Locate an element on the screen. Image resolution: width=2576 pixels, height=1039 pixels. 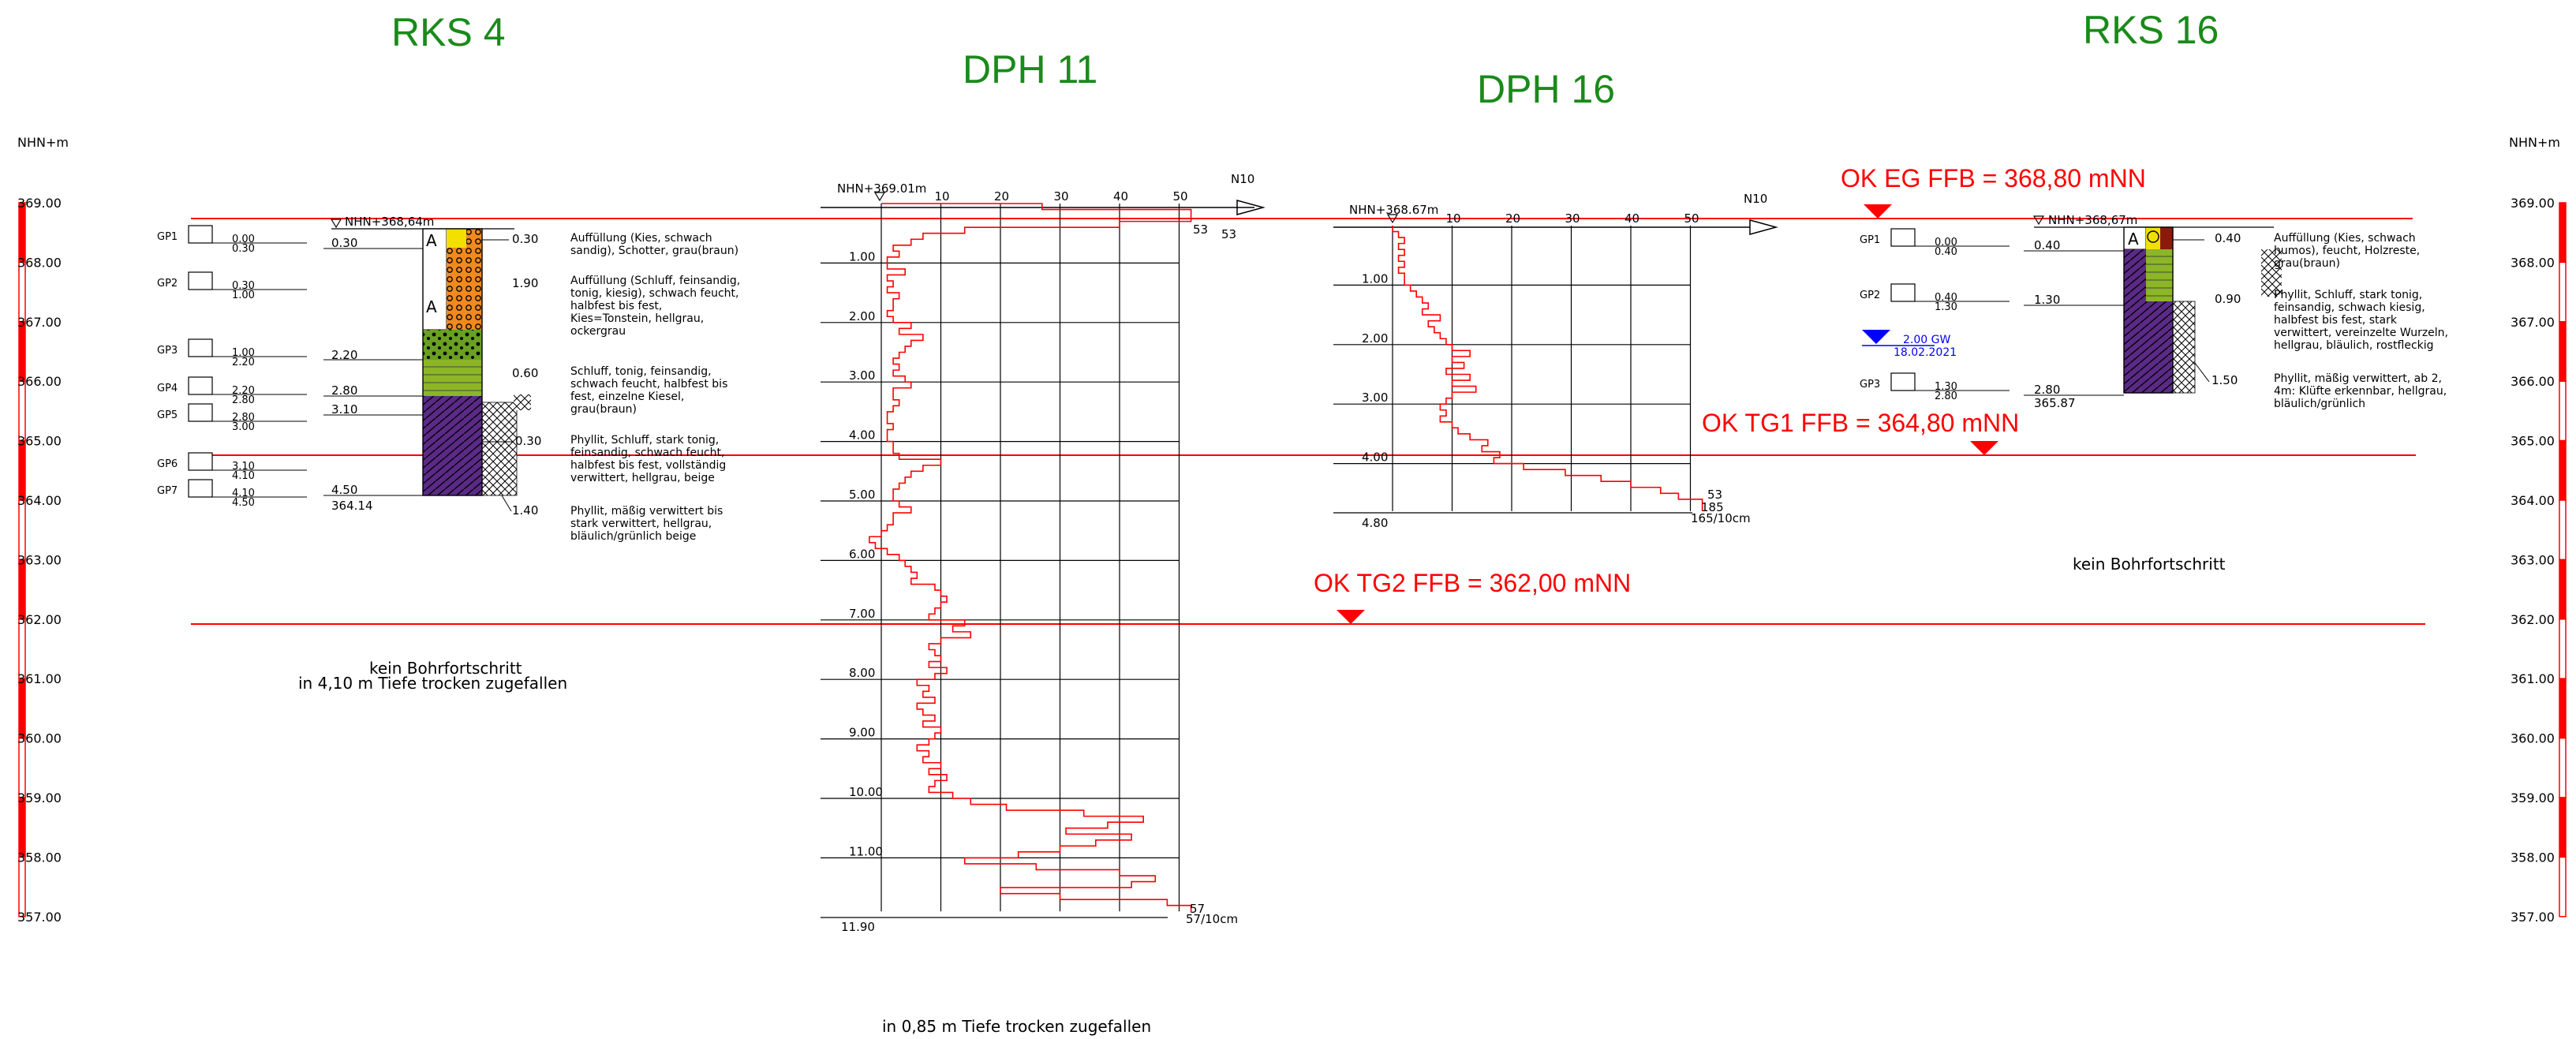
depth-label: 4.00 is located at coordinates (1375, 457).